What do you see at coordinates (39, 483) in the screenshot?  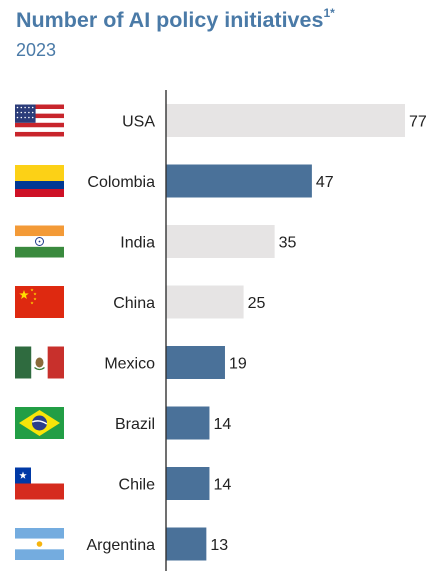 I see `chile-flag-icon` at bounding box center [39, 483].